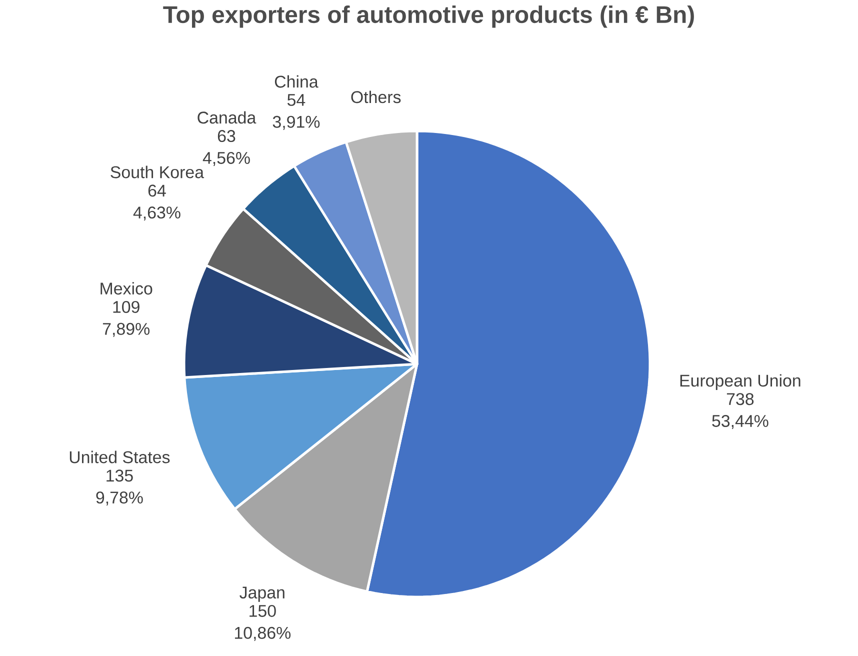 The width and height of the screenshot is (858, 656). Describe the element at coordinates (226, 148) in the screenshot. I see `data-label: 63 4,56%` at that location.